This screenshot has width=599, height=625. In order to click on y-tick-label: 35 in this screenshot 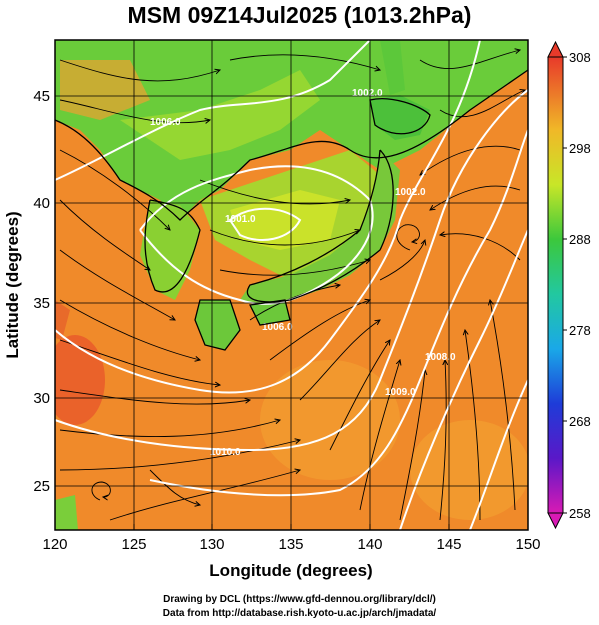, I will do `click(41, 303)`.